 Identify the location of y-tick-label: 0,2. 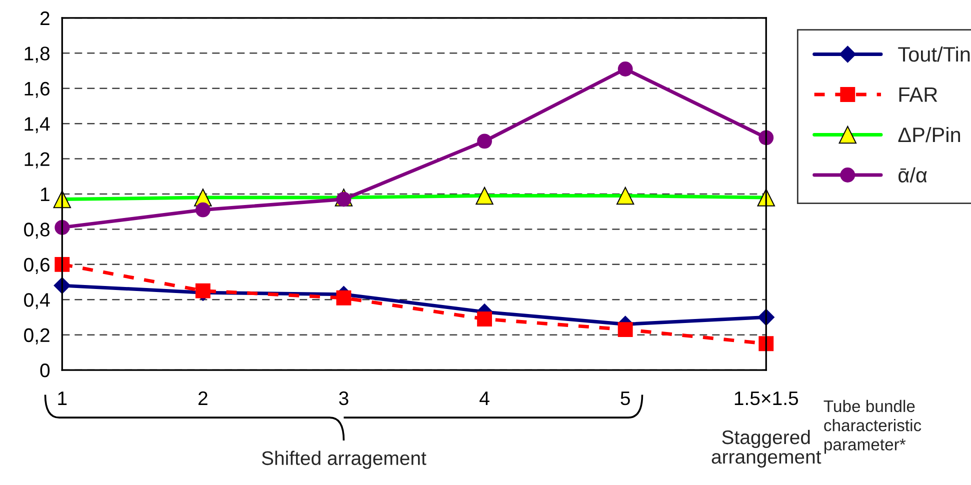
(37, 336).